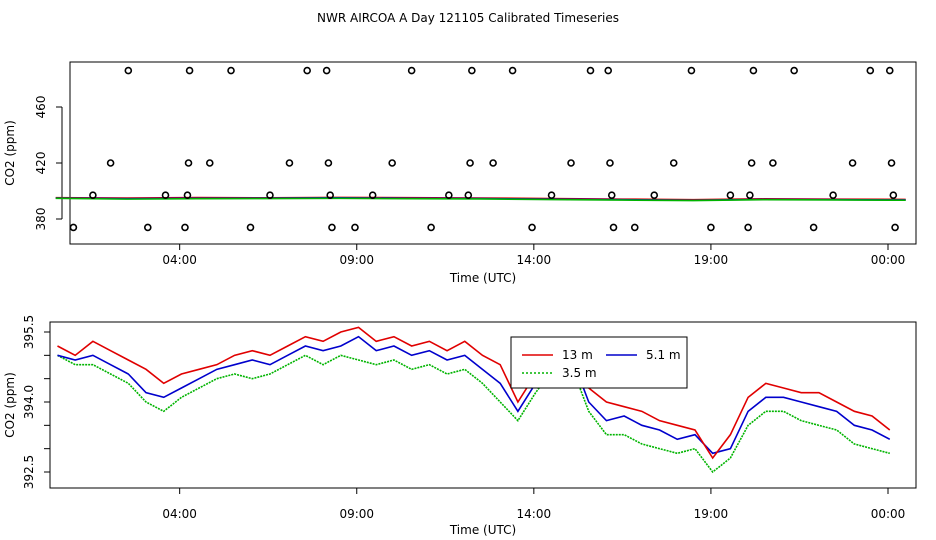 The width and height of the screenshot is (936, 540). I want to click on legend: 13 m 5.1 m 3.5 m, so click(599, 362).